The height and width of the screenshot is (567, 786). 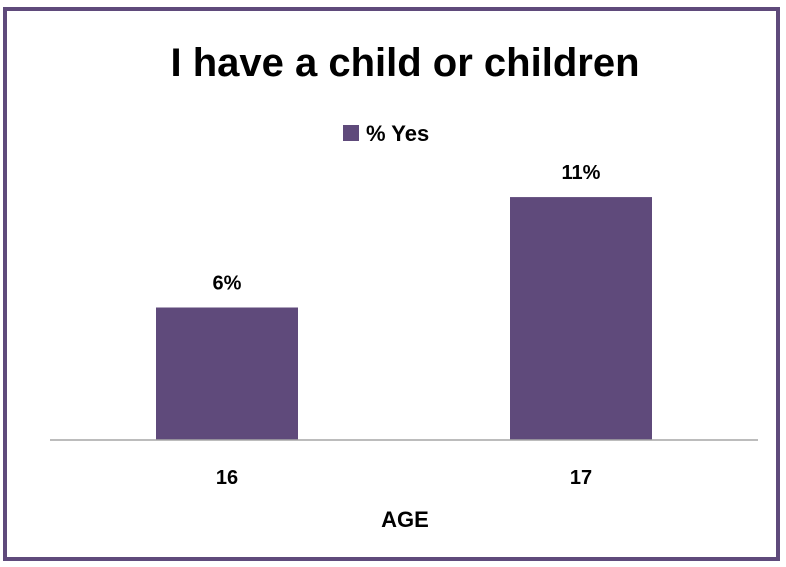 I want to click on chart-title: I have a child or children, so click(x=404, y=63).